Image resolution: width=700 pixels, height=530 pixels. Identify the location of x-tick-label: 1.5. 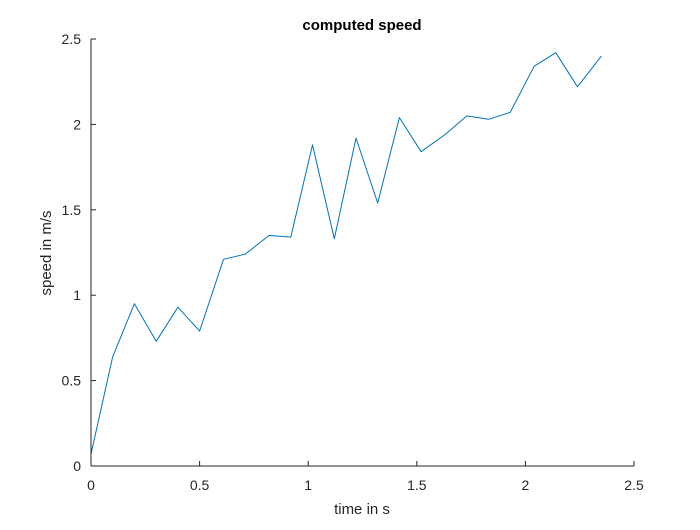
(417, 485).